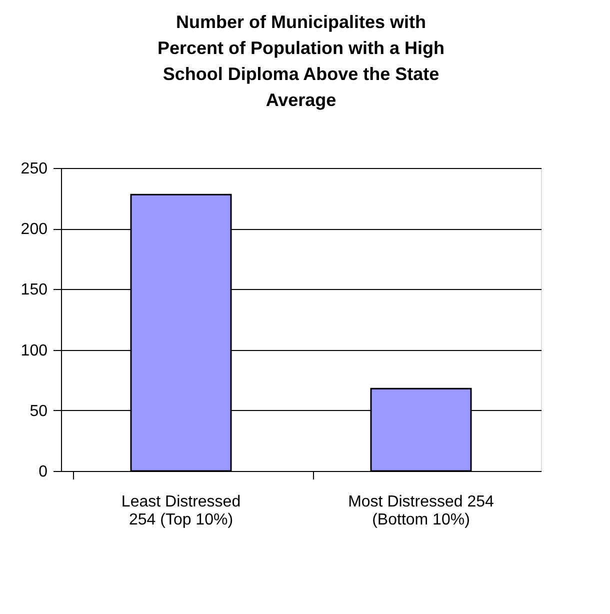 This screenshot has height=614, width=610. What do you see at coordinates (34, 351) in the screenshot?
I see `y-tick-label: 100` at bounding box center [34, 351].